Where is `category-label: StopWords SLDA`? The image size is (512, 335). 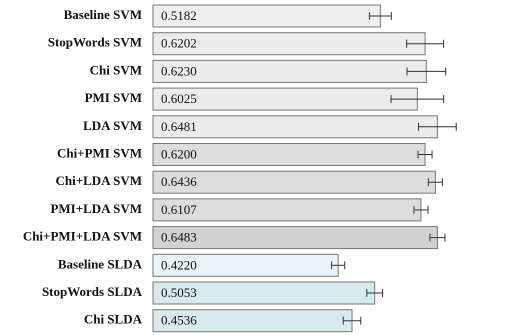 category-label: StopWords SLDA is located at coordinates (92, 291).